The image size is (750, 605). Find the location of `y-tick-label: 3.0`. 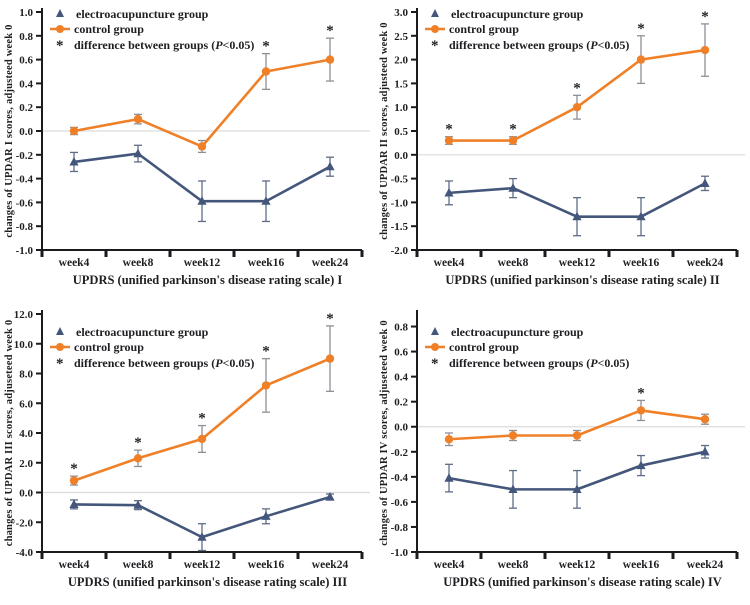

y-tick-label: 3.0 is located at coordinates (401, 13).